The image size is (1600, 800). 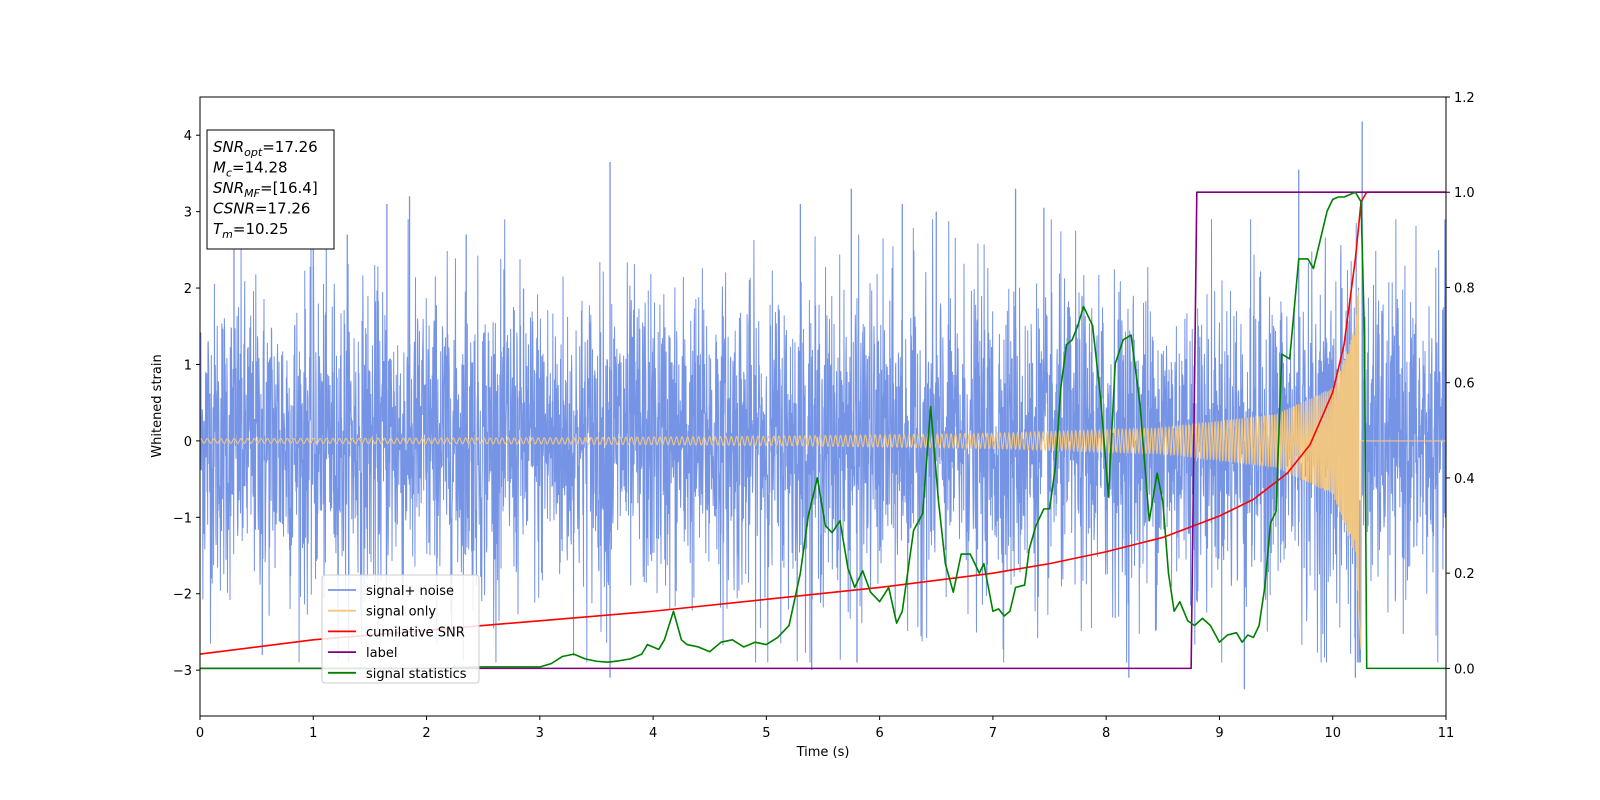 I want to click on x-tick-label: 5, so click(x=766, y=733).